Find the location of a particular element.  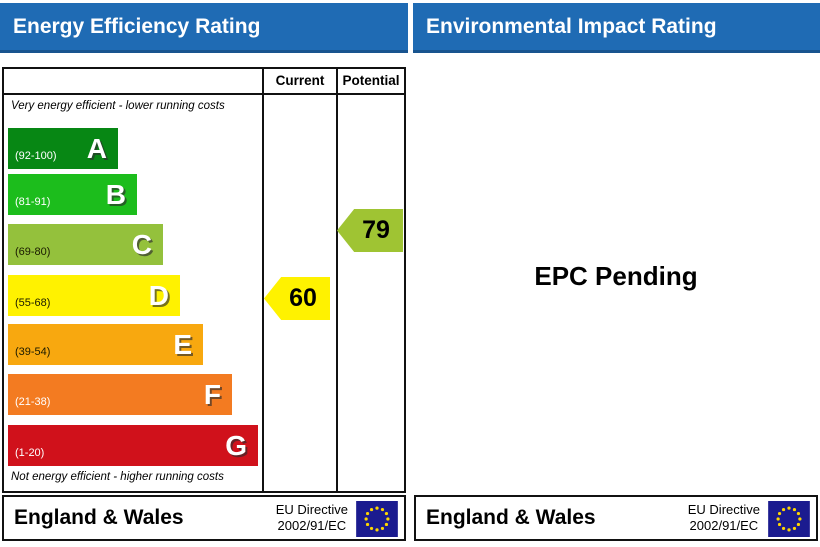

band-B: (81-91) B is located at coordinates (72, 194).